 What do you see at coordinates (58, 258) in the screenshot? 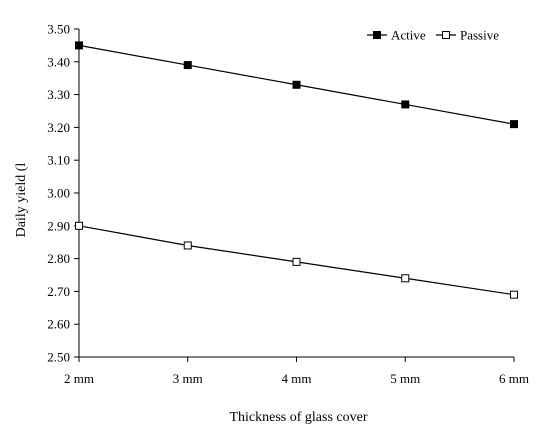
I see `y-tick-label: 2.80` at bounding box center [58, 258].